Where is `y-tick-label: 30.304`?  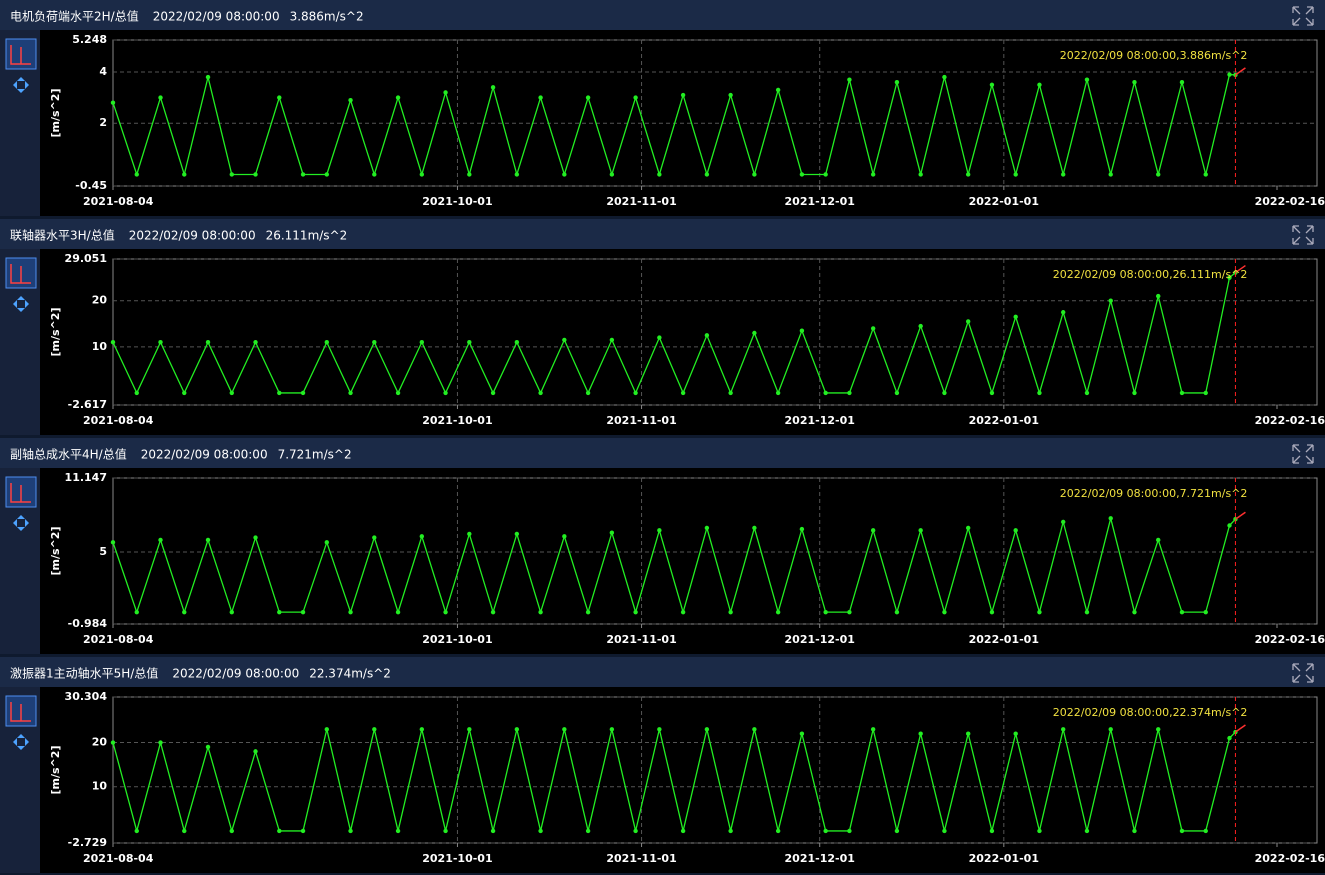
y-tick-label: 30.304 is located at coordinates (86, 696).